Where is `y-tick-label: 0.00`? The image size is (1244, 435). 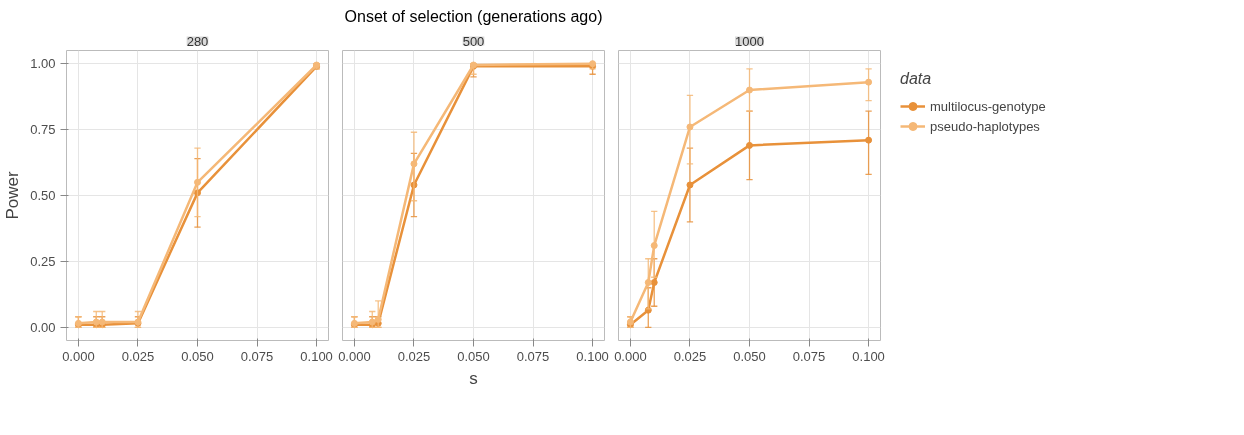
y-tick-label: 0.00 is located at coordinates (43, 327).